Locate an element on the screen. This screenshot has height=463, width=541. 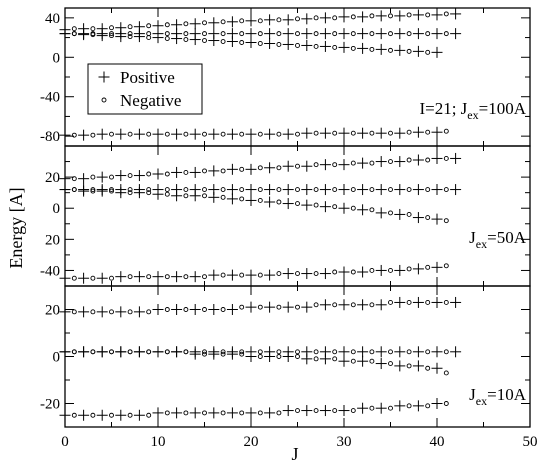
annotation-prefix: J is located at coordinates (472, 394).